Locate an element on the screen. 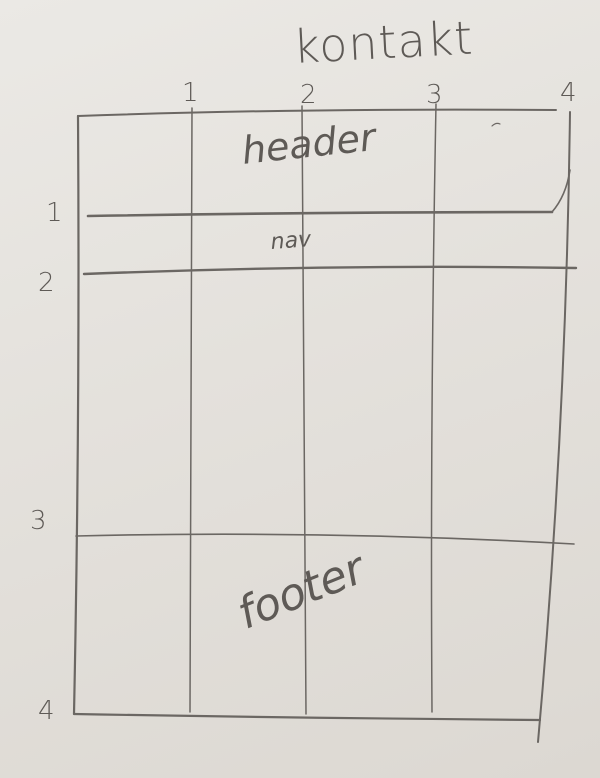  column-line-number-2: 2 is located at coordinates (308, 95).